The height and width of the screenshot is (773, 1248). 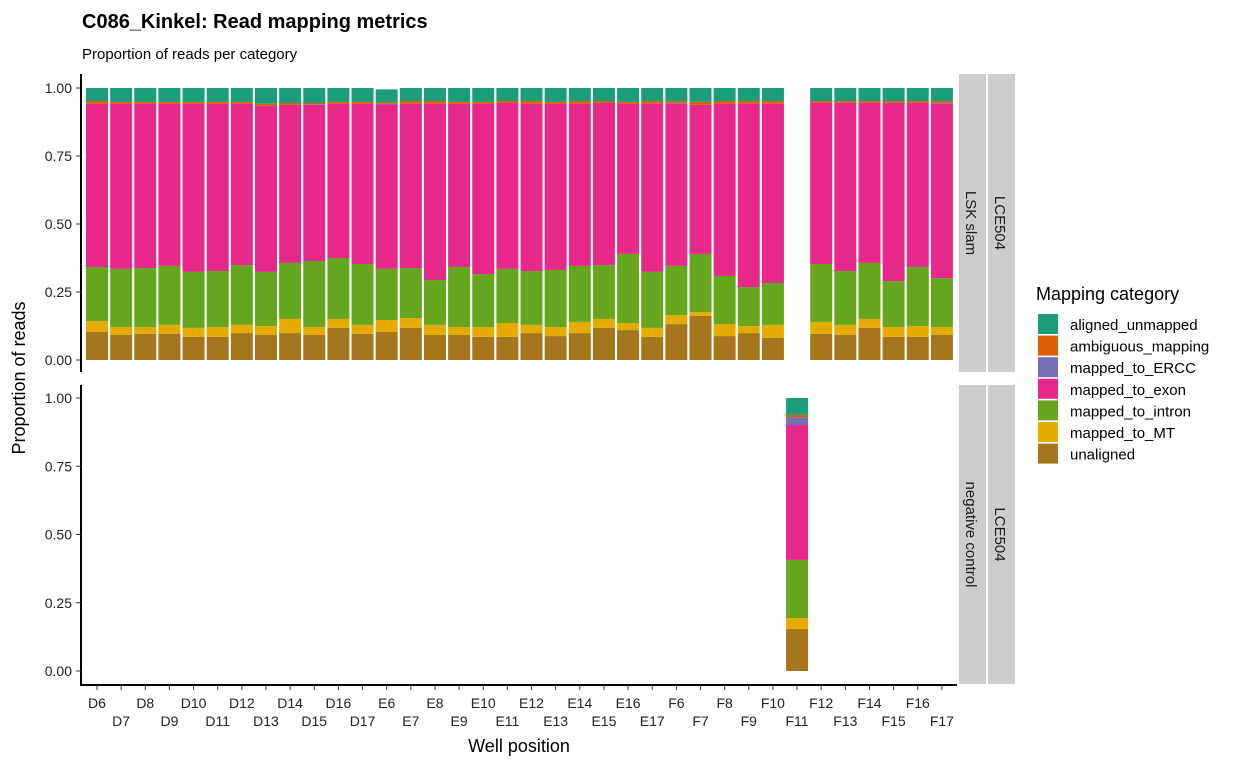 I want to click on bar-segment-E8-mapped_to_MT, so click(x=434, y=329).